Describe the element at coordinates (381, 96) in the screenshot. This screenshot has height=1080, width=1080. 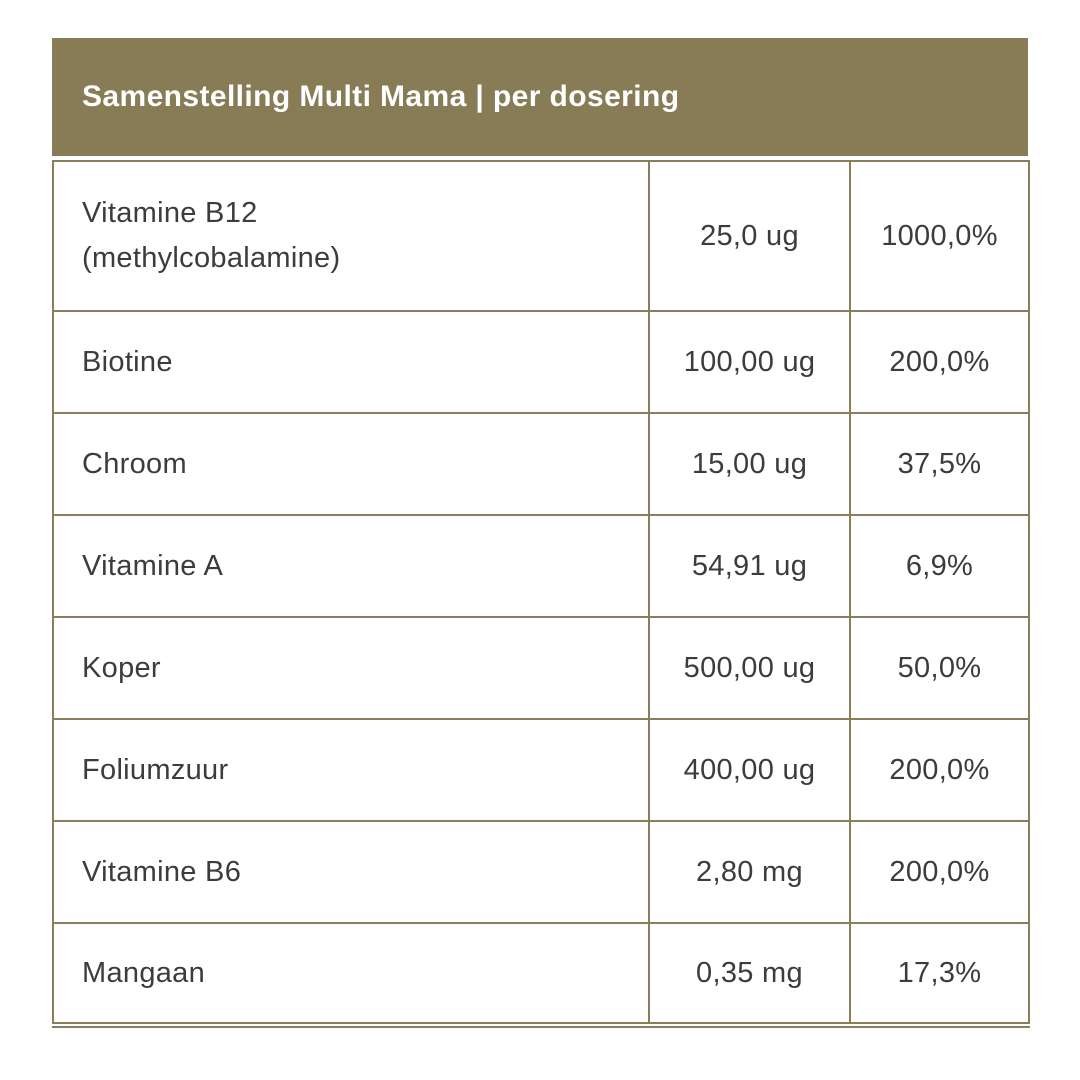
I see `table-title: Samenstelling Multi Mama | per dosering` at that location.